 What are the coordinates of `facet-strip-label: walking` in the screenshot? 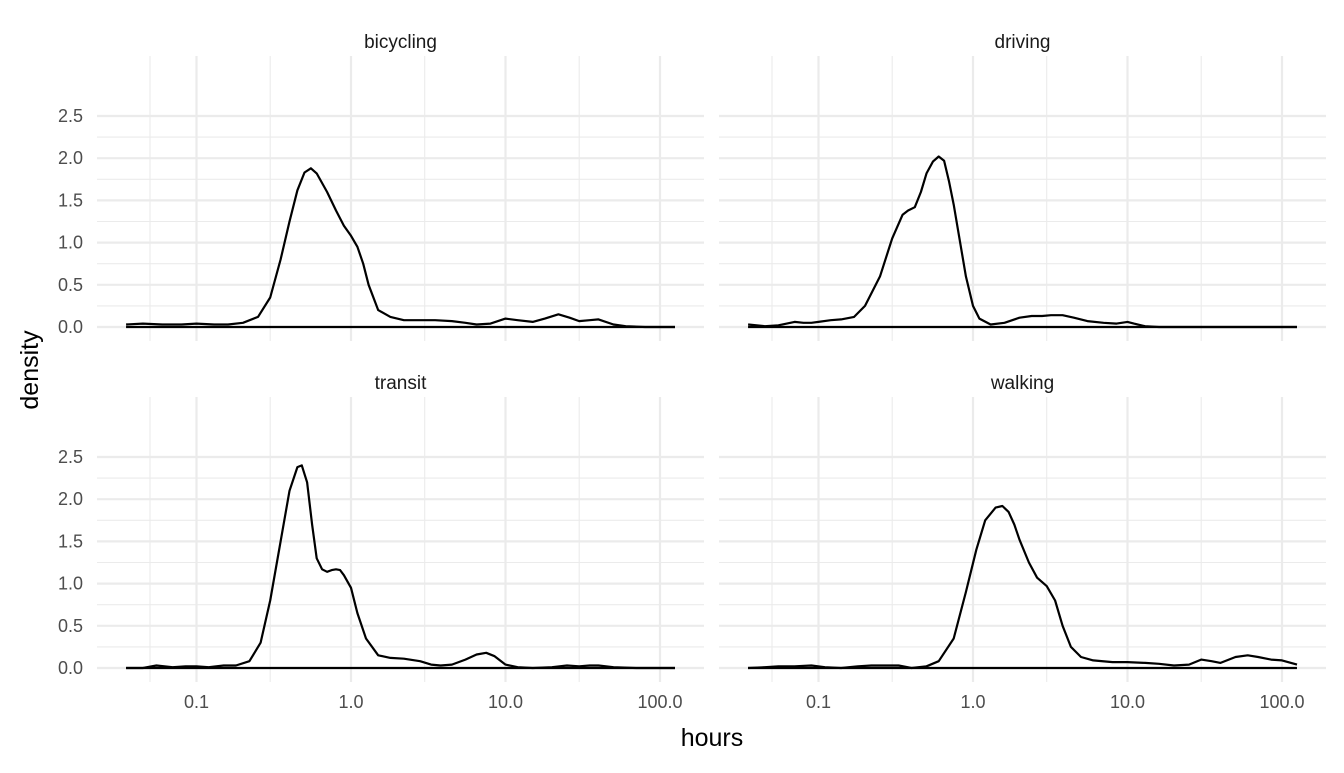 It's located at (1022, 383).